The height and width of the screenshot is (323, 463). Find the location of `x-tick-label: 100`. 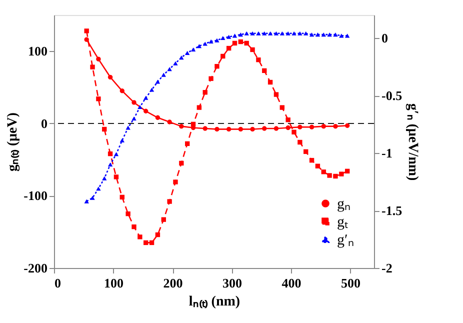

x-tick-label: 100 is located at coordinates (114, 283).